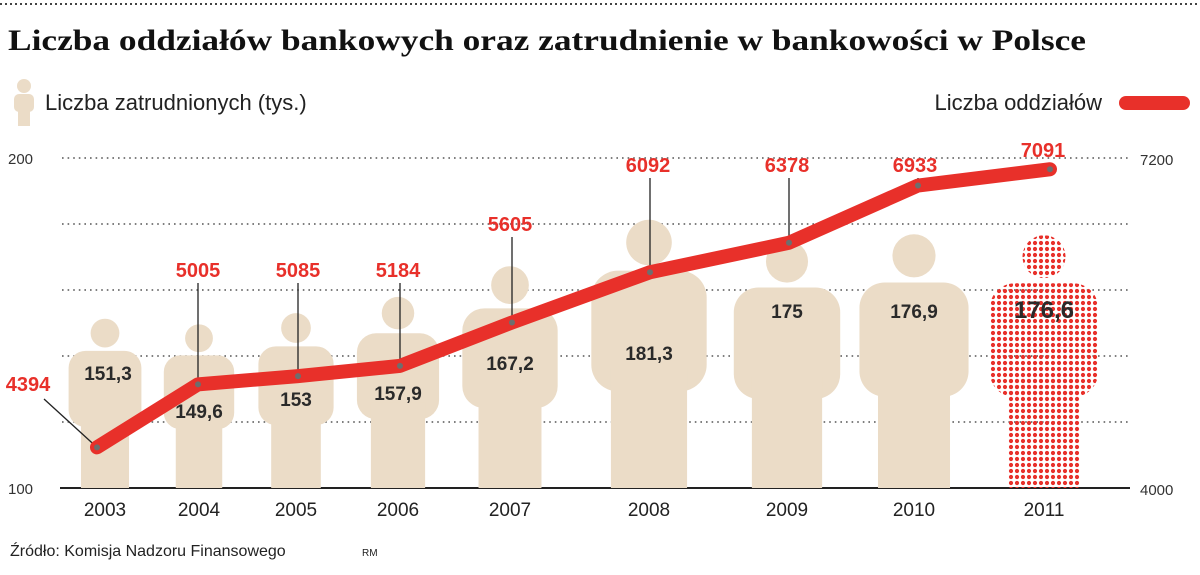  Describe the element at coordinates (296, 510) in the screenshot. I see `year-label: 2005` at that location.